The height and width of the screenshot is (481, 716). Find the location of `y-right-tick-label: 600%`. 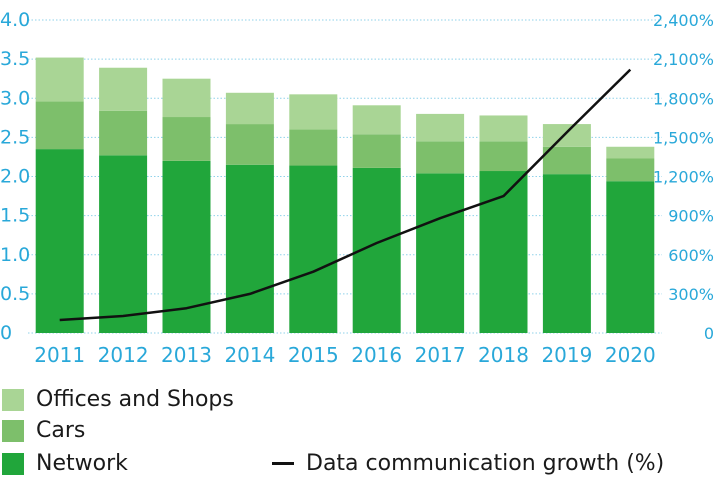

y-right-tick-label: 600% is located at coordinates (691, 255).